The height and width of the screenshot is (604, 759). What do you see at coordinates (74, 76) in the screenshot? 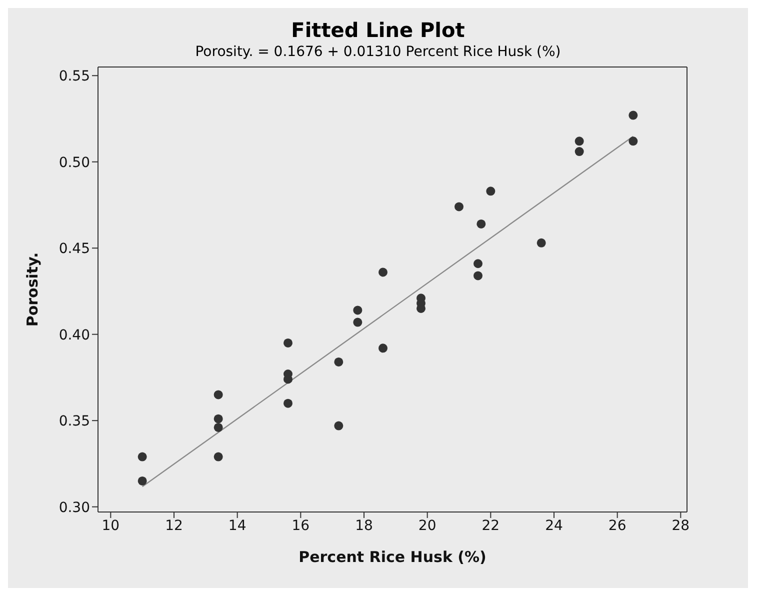
I see `y-tick-label: 0.55` at bounding box center [74, 76].